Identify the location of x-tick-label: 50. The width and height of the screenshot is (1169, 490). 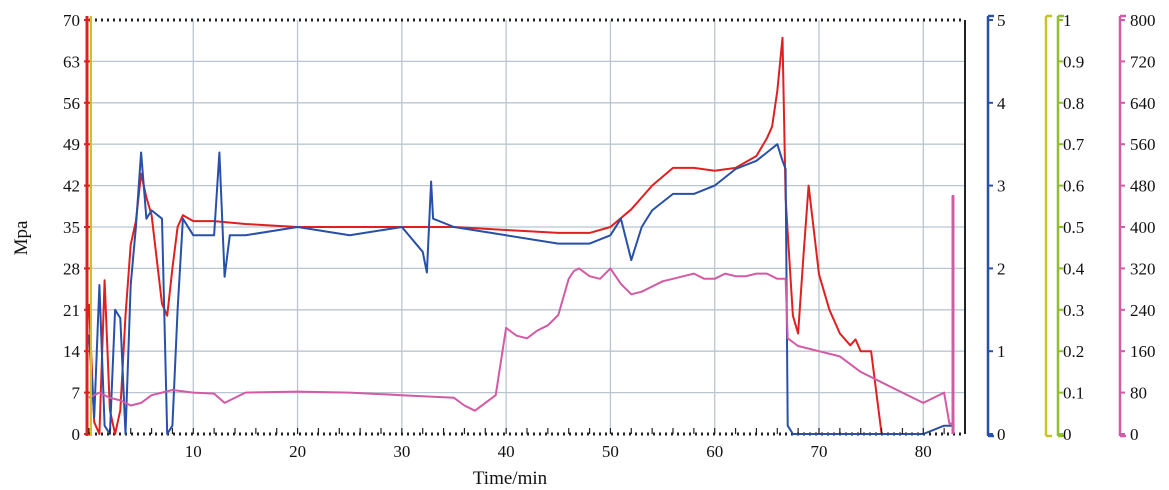
(610, 451).